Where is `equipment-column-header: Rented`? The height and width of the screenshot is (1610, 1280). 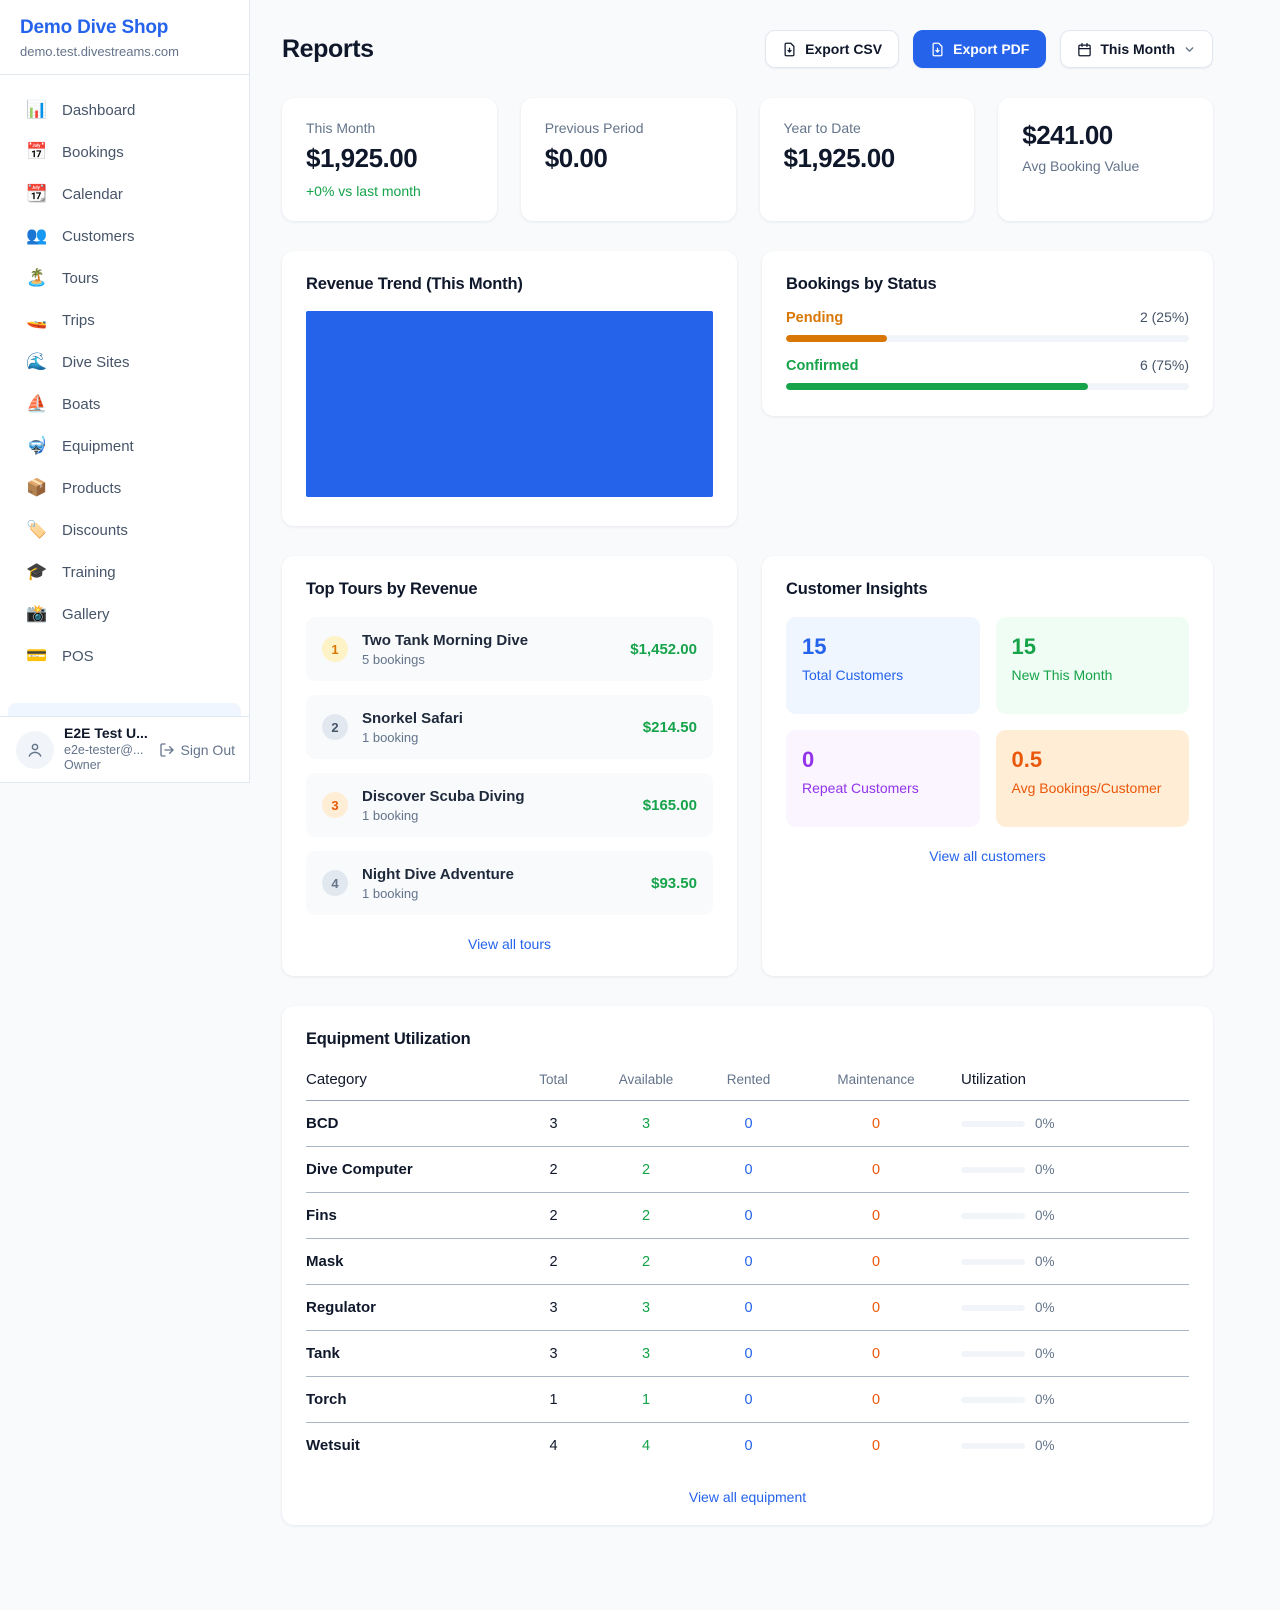 equipment-column-header: Rented is located at coordinates (748, 1079).